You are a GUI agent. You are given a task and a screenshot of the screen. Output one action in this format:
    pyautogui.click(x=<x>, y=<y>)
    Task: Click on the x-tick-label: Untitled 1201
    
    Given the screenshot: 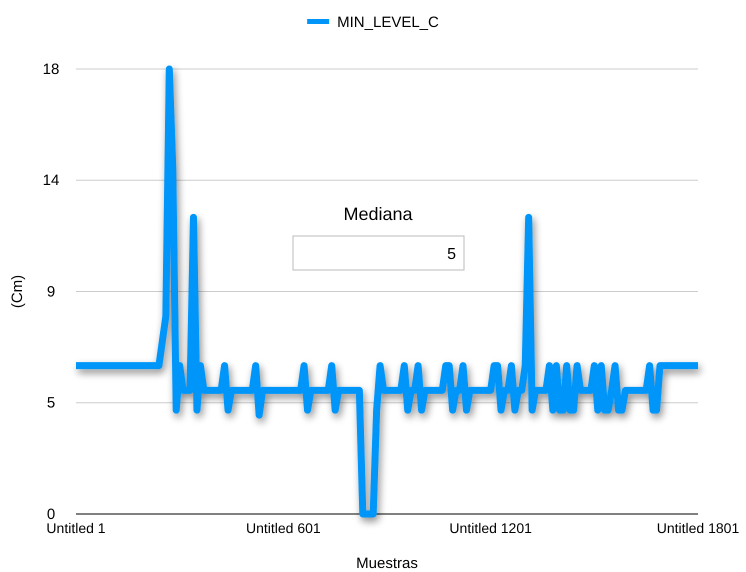 What is the action you would take?
    pyautogui.click(x=490, y=528)
    